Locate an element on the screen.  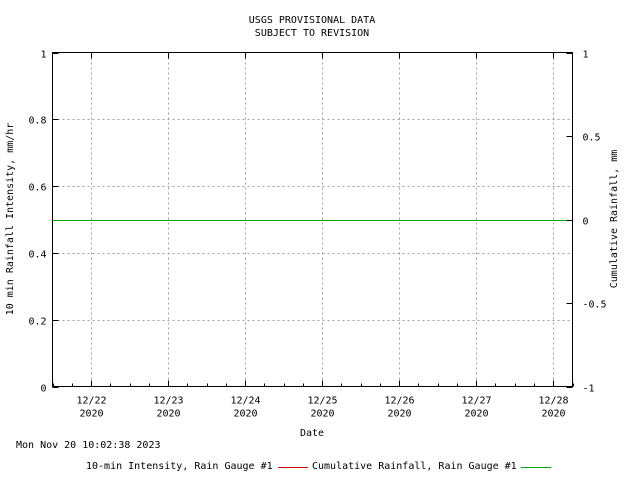
y-left-tick-label: 0.8 is located at coordinates (37, 121).